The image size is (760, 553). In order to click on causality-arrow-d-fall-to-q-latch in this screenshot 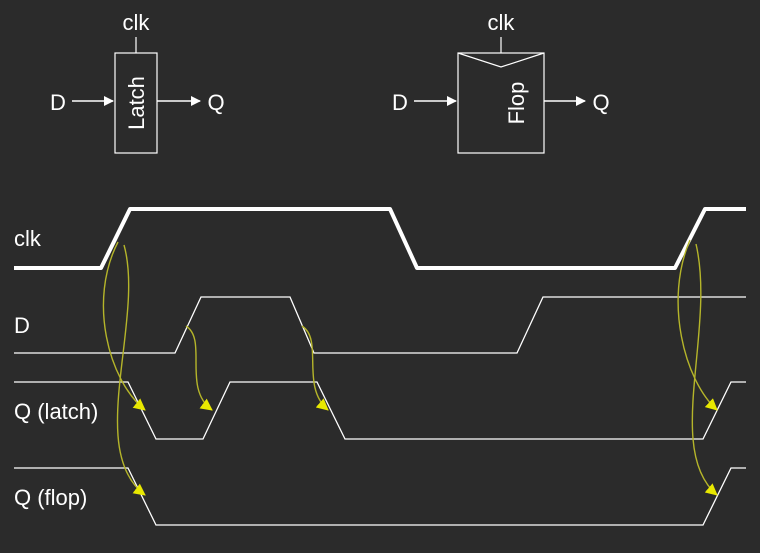, I will do `click(315, 368)`.